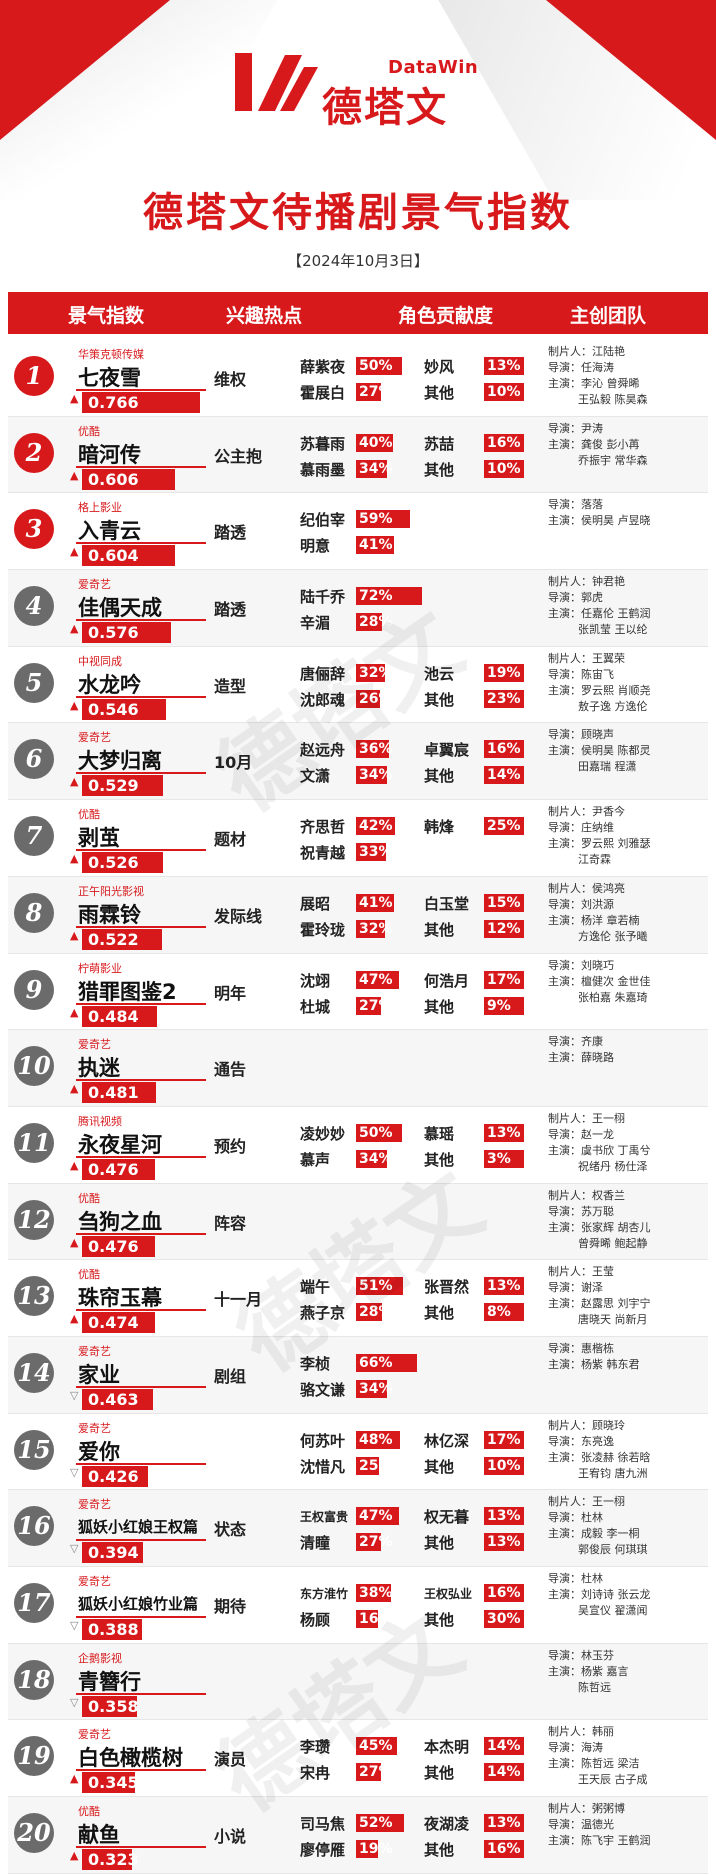 Image resolution: width=716 pixels, height=1875 pixels. Describe the element at coordinates (315, 776) in the screenshot. I see `role-name: 文潇` at that location.